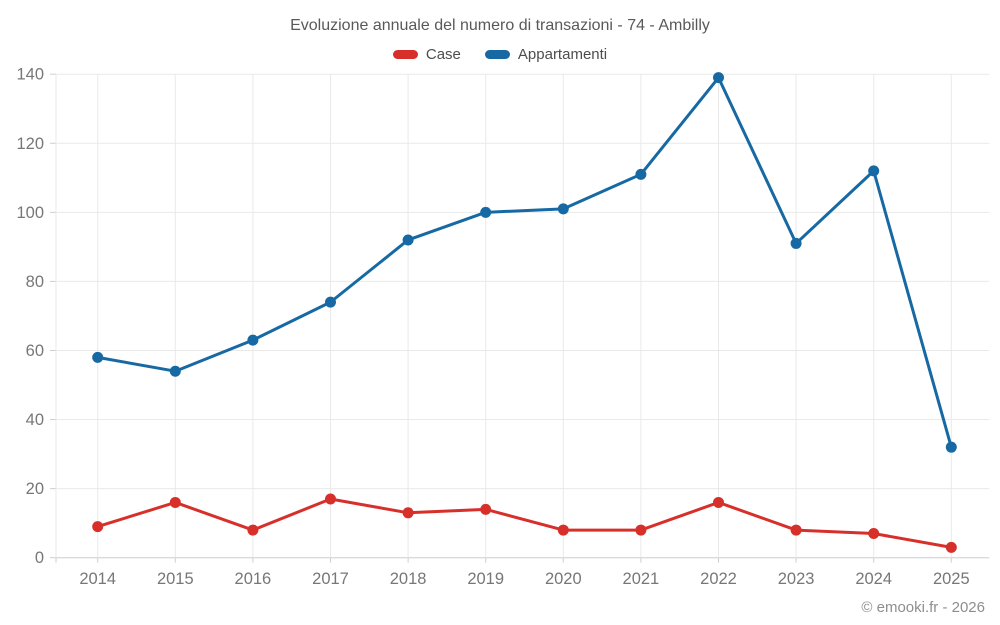 Image resolution: width=1000 pixels, height=625 pixels. I want to click on y-axis-label-140: 140, so click(30, 75).